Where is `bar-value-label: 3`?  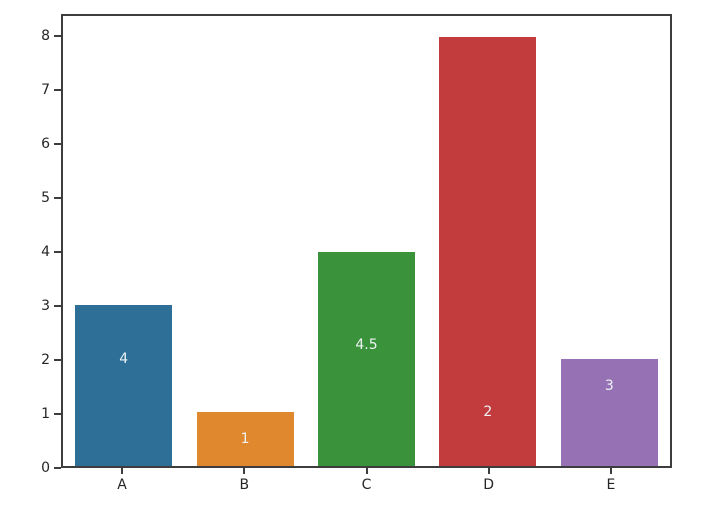 bar-value-label: 3 is located at coordinates (609, 385).